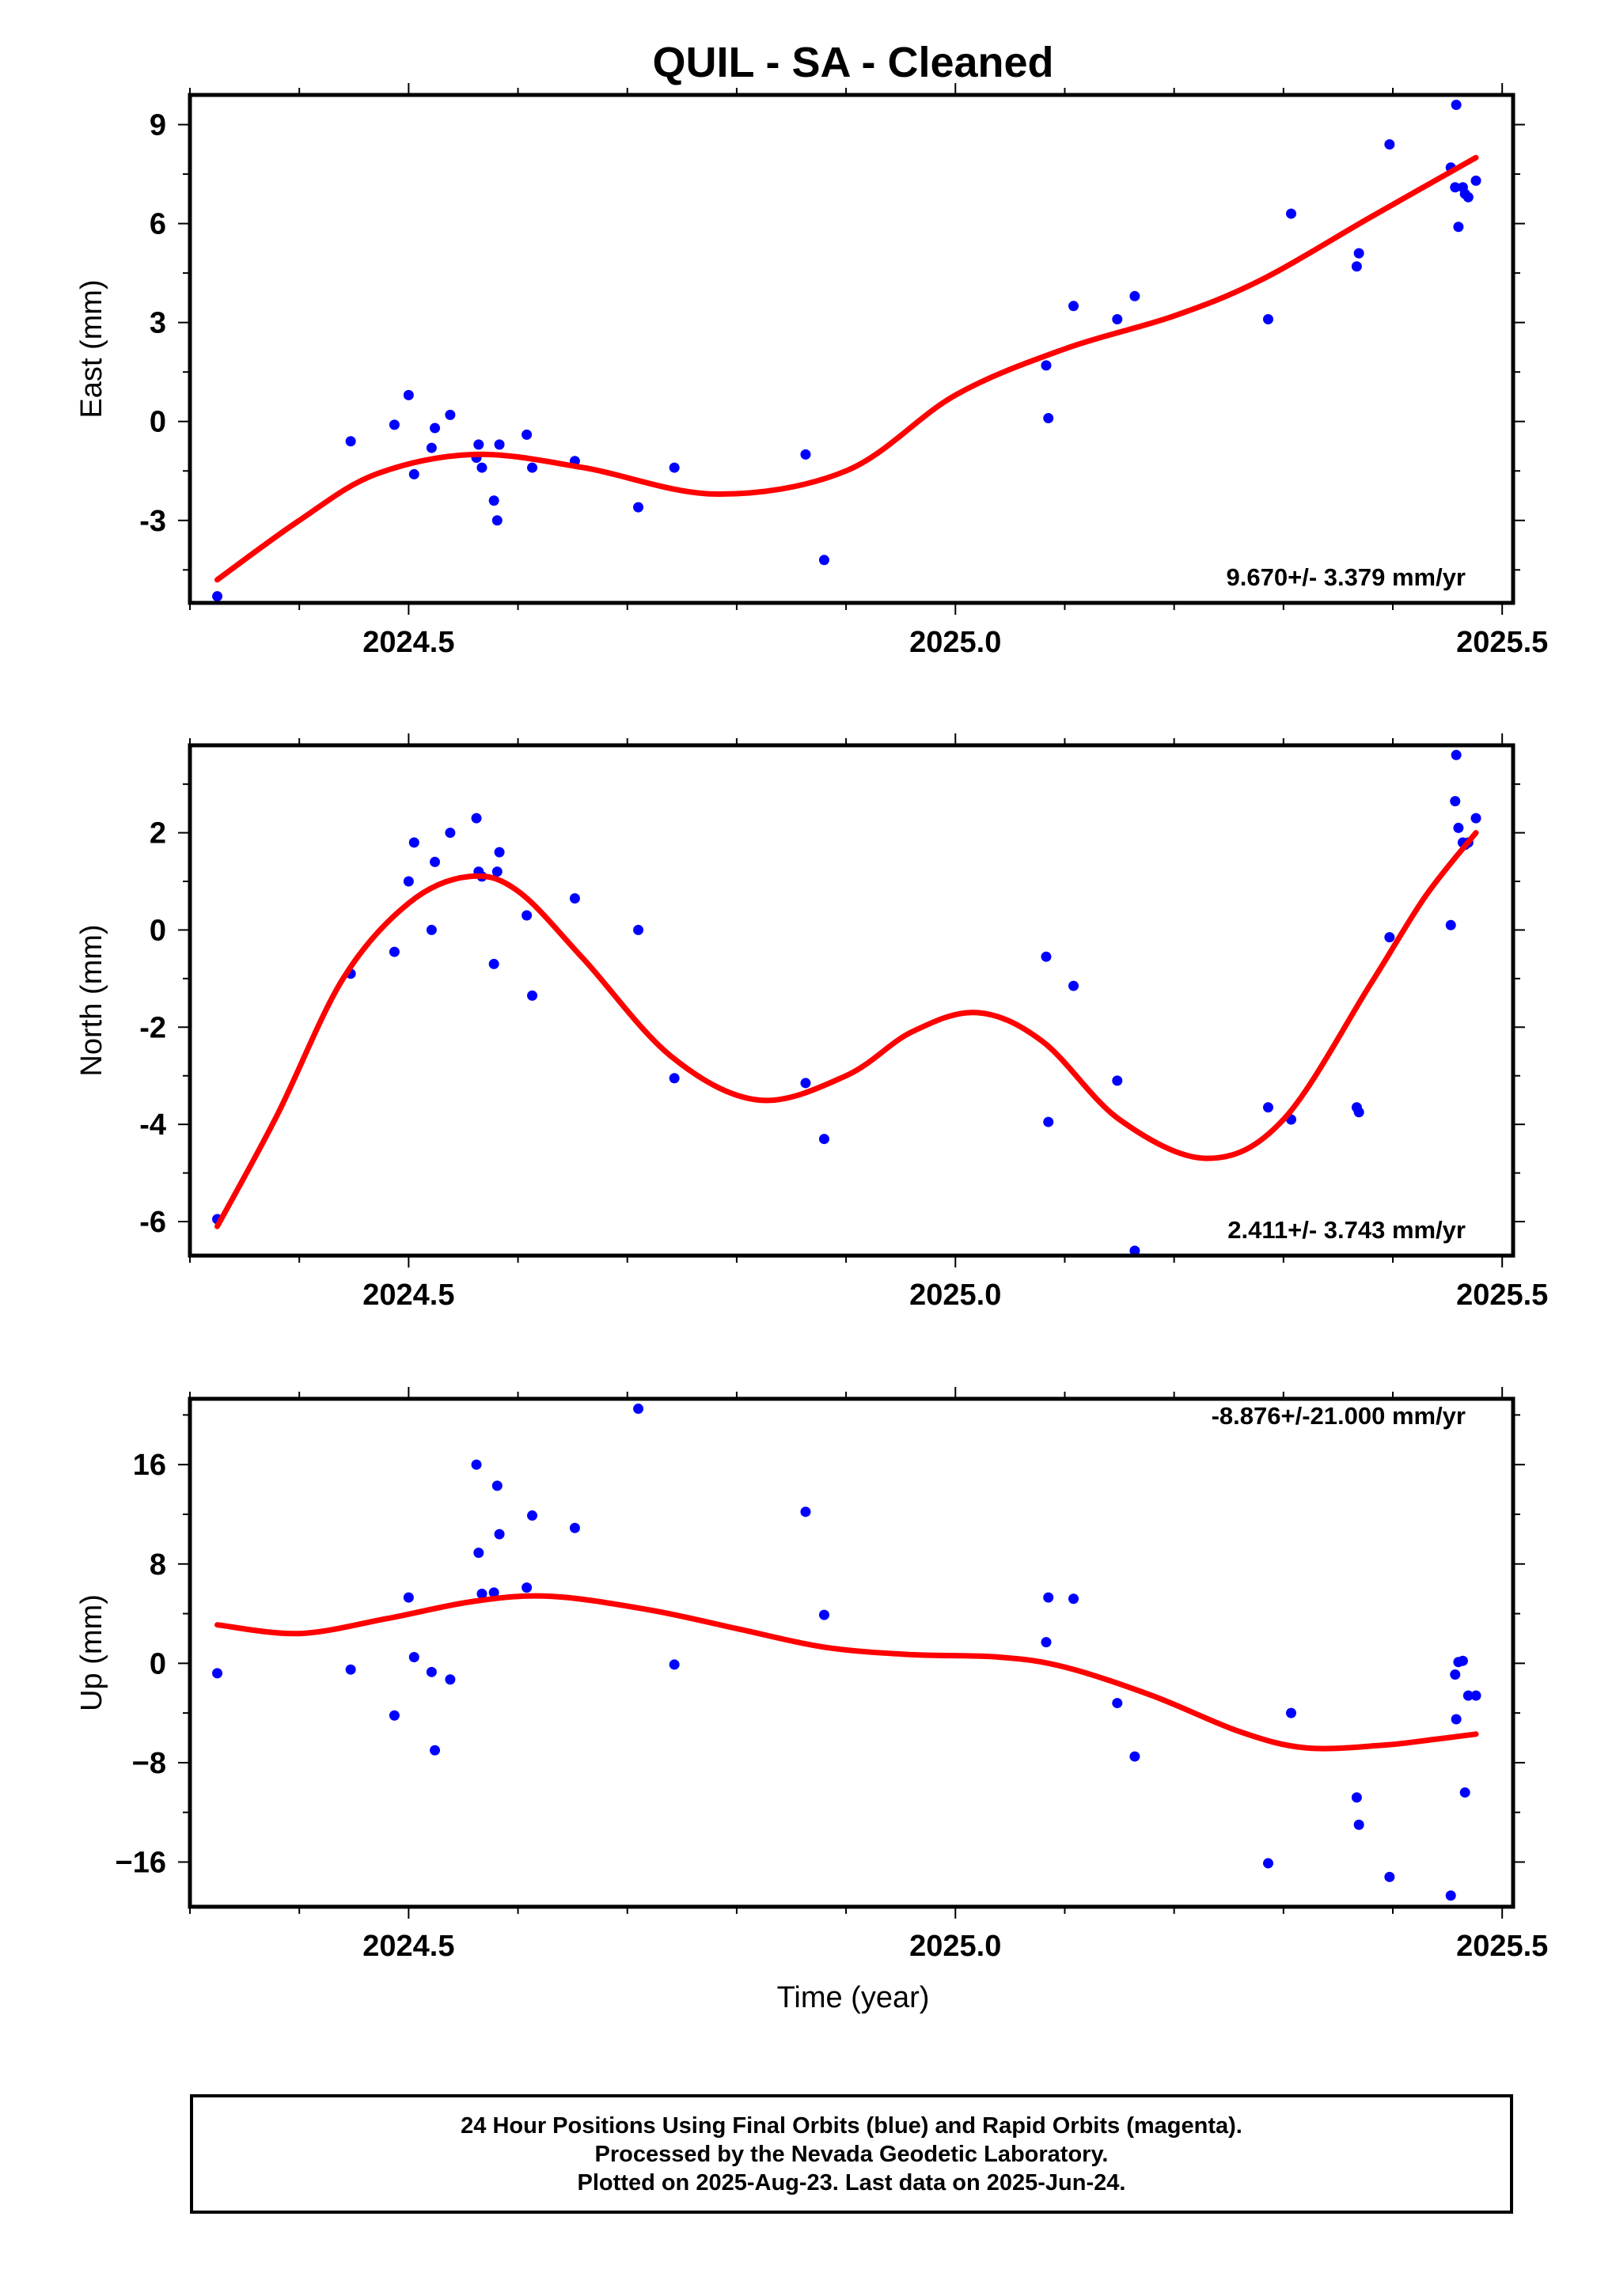 The image size is (1597, 2296). I want to click on y-tick-label: 3, so click(158, 323).